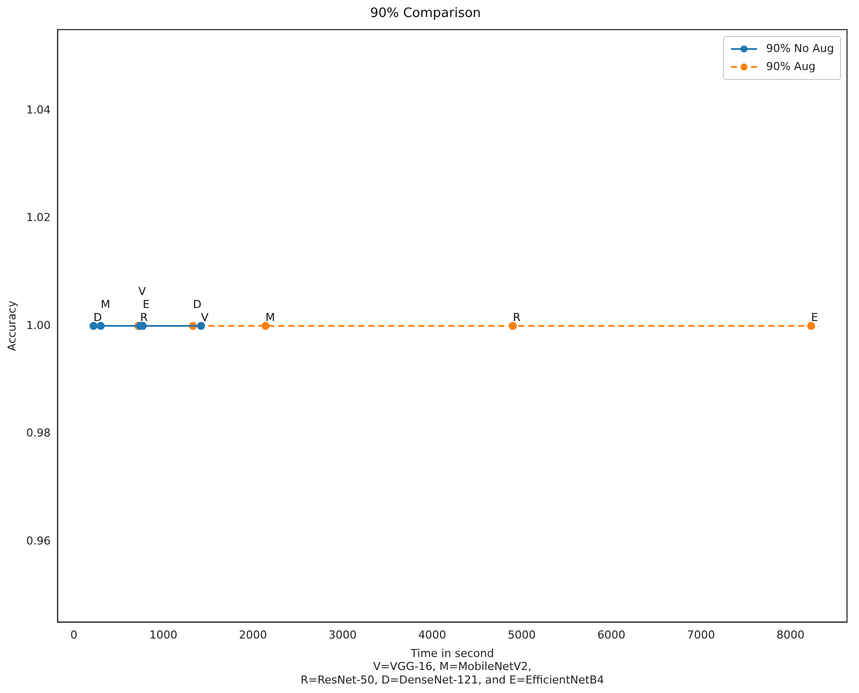 This screenshot has width=859, height=693. I want to click on y-tick-label: 1.04, so click(38, 109).